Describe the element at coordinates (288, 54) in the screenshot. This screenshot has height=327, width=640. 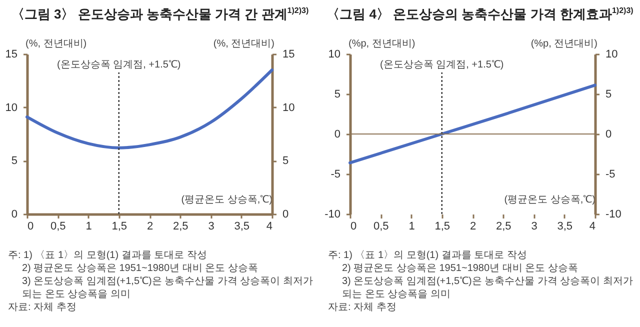
I see `y2-tick-label: 15` at that location.